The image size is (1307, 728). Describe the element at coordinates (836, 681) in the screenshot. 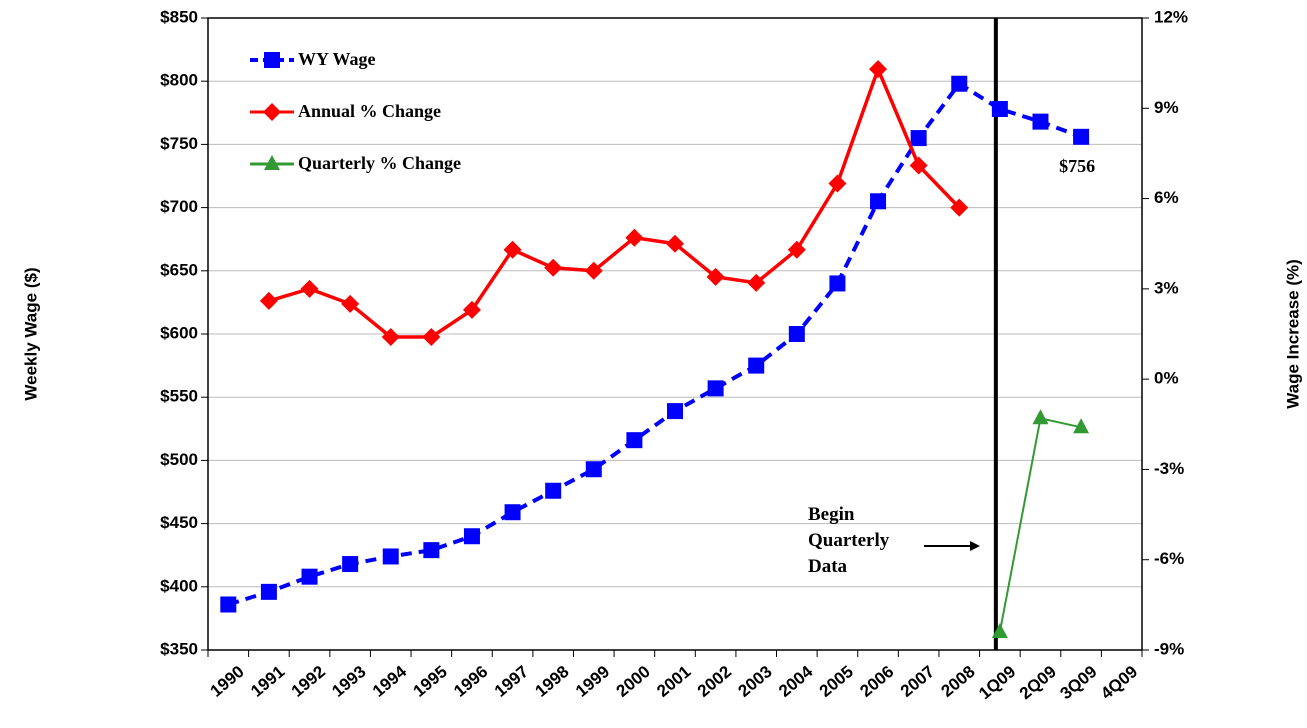

I see `x-tick-label: 2005` at that location.